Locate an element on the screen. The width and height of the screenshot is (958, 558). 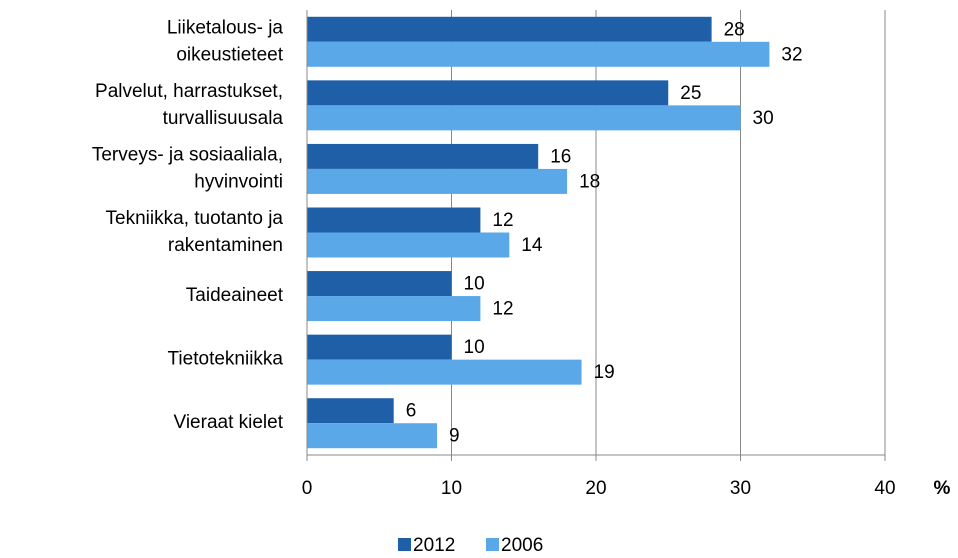
data-label: 14 is located at coordinates (532, 245).